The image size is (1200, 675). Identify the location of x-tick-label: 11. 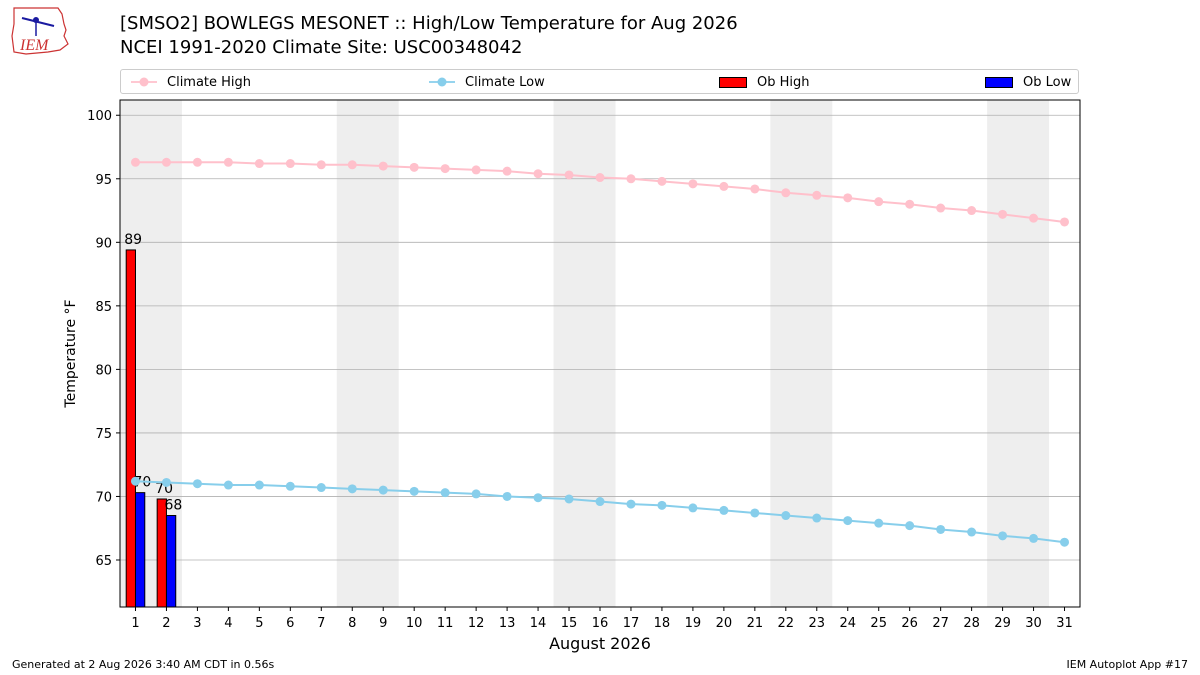
(445, 623).